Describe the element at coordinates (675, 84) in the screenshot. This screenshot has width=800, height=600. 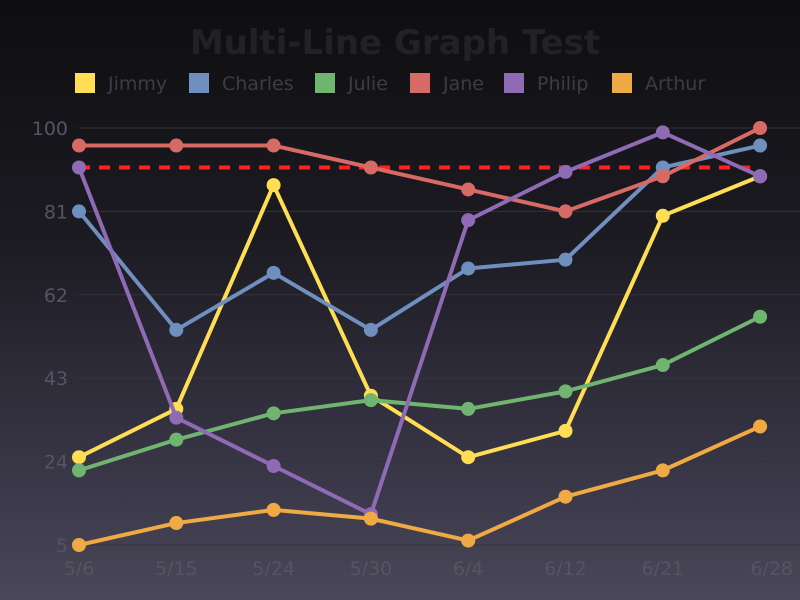
I see `legend-label-arthur: Arthur` at that location.